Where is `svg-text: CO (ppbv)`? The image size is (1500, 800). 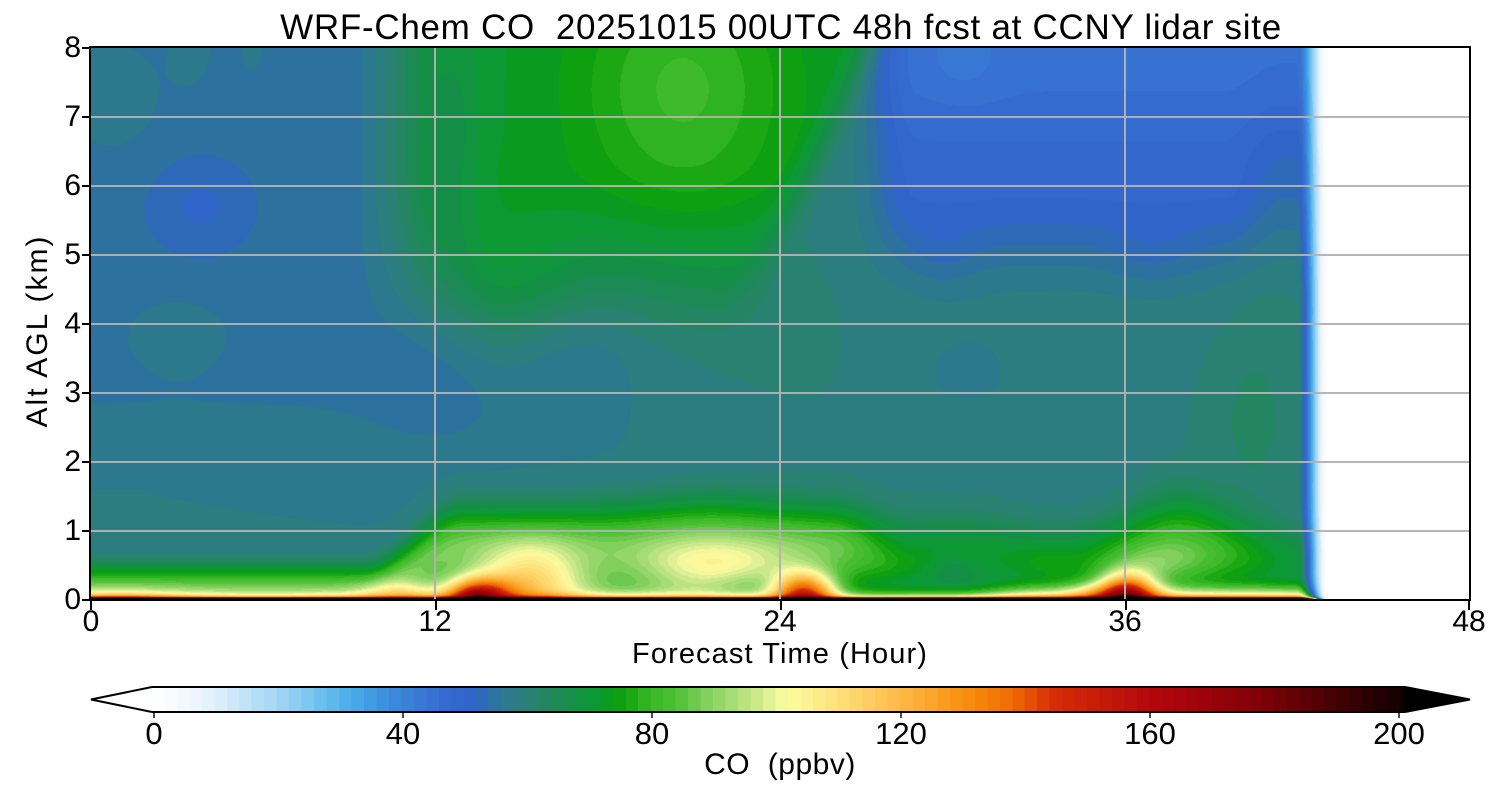
svg-text: CO (ppbv) is located at coordinates (780, 764).